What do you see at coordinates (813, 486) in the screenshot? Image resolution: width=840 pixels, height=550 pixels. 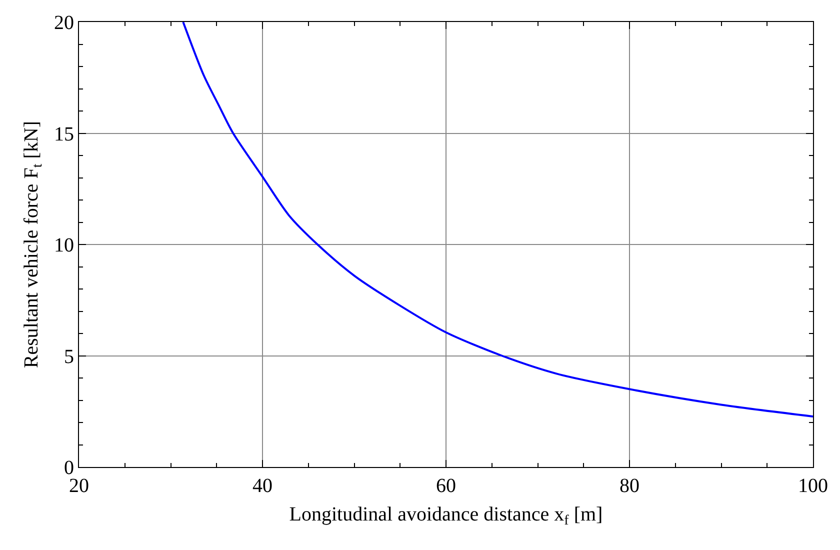 I see `x-tick-label: 100` at bounding box center [813, 486].